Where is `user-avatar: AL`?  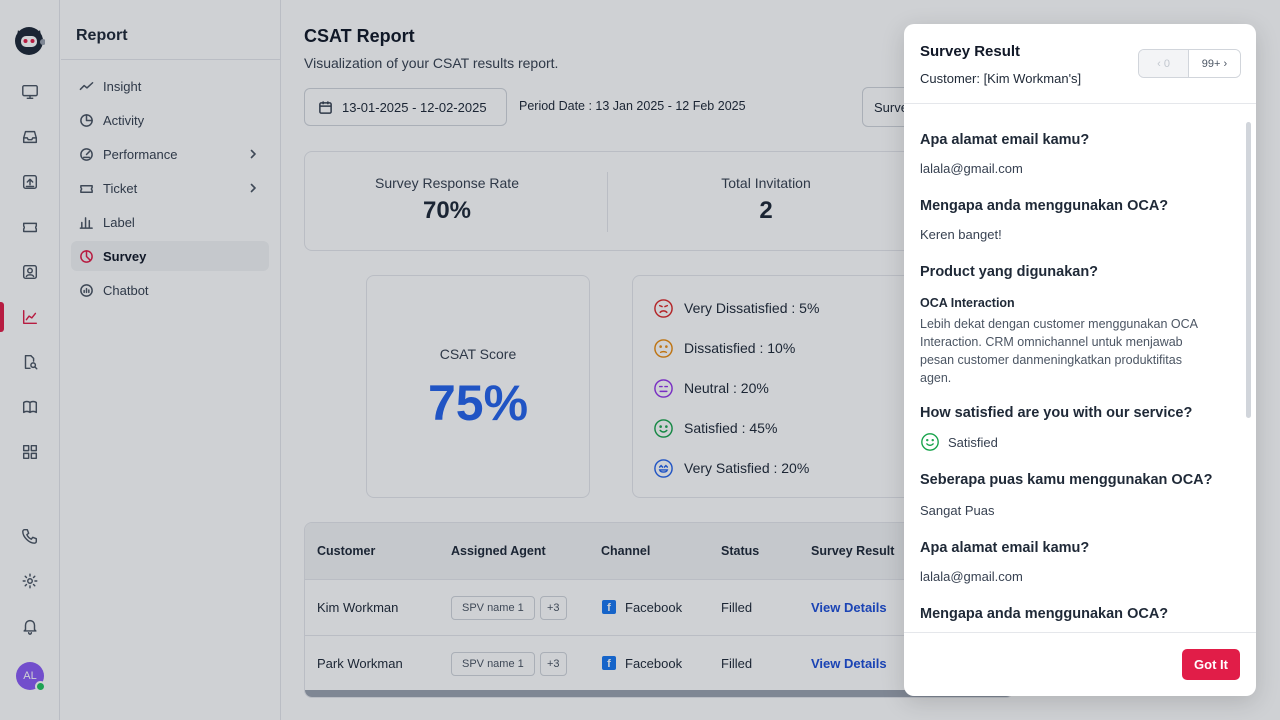
user-avatar: AL is located at coordinates (31, 677).